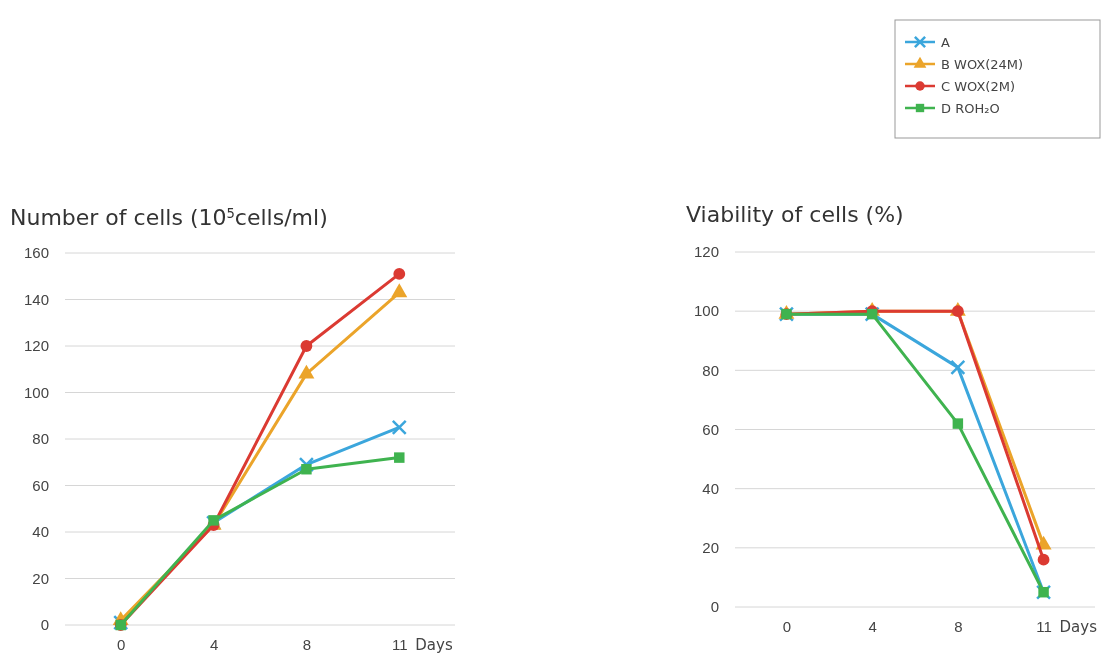 This screenshot has width=1111, height=654. What do you see at coordinates (945, 42) in the screenshot?
I see `legend-label: A` at bounding box center [945, 42].